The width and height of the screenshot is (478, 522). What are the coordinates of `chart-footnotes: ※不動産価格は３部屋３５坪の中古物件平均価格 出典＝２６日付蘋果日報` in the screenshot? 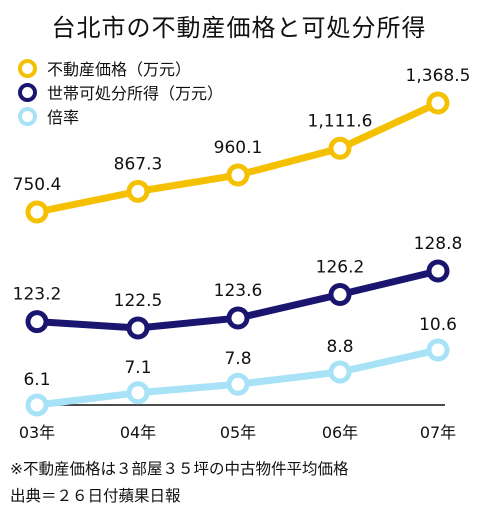 It's located at (179, 483).